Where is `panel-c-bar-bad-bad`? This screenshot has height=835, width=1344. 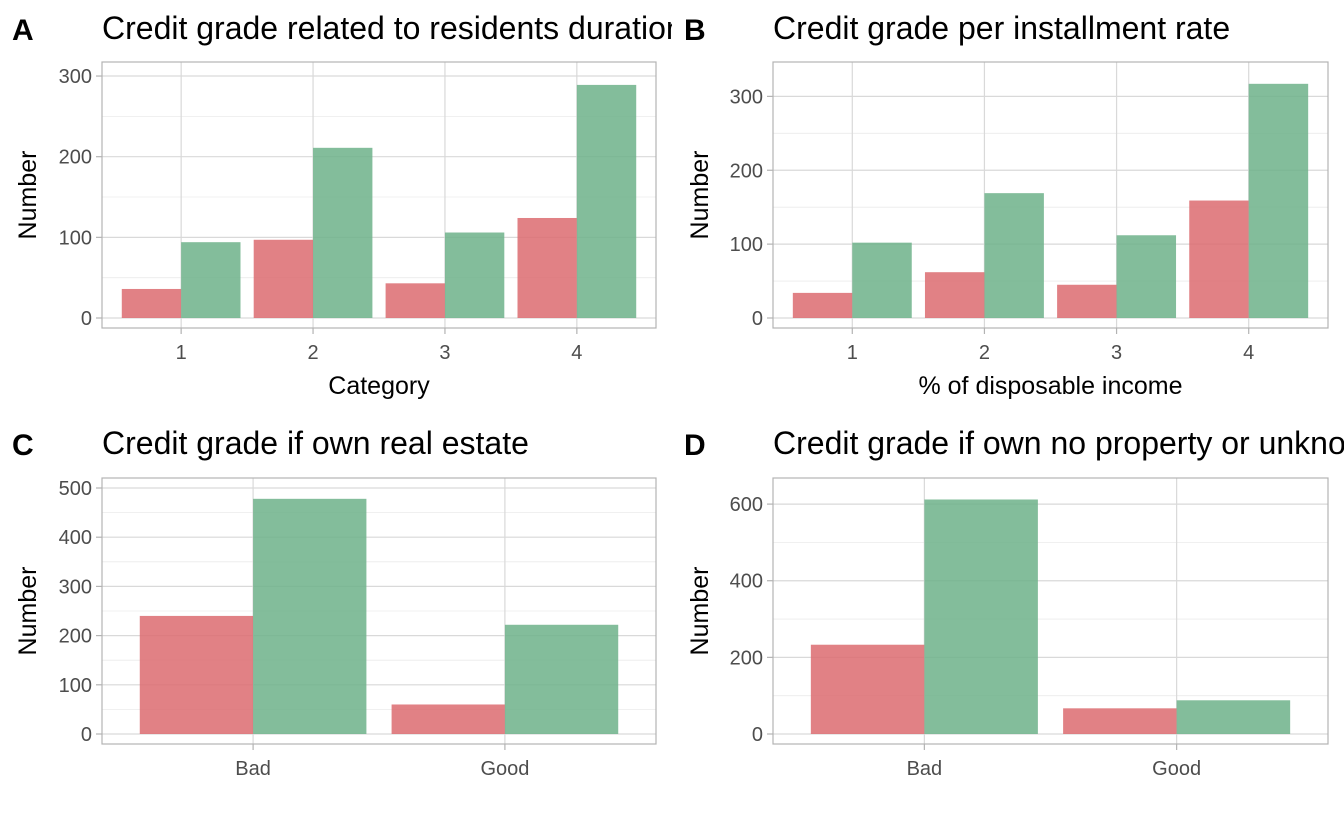
panel-c-bar-bad-bad is located at coordinates (196, 674).